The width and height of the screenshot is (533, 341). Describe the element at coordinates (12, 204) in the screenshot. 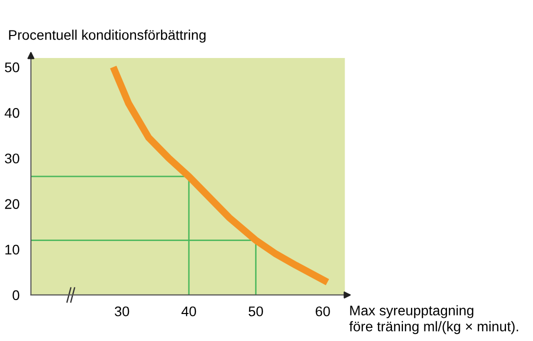

I see `y-tick-label: 20` at that location.